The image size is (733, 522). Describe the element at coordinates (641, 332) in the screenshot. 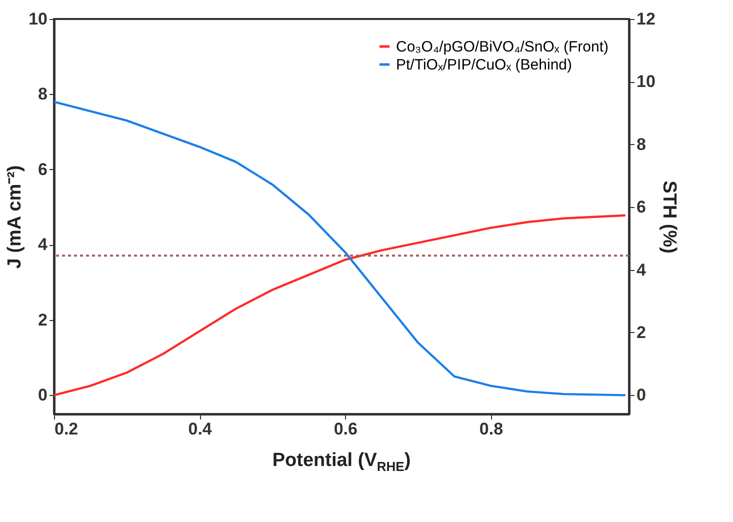

I see `y2-tick-label: 2` at that location.